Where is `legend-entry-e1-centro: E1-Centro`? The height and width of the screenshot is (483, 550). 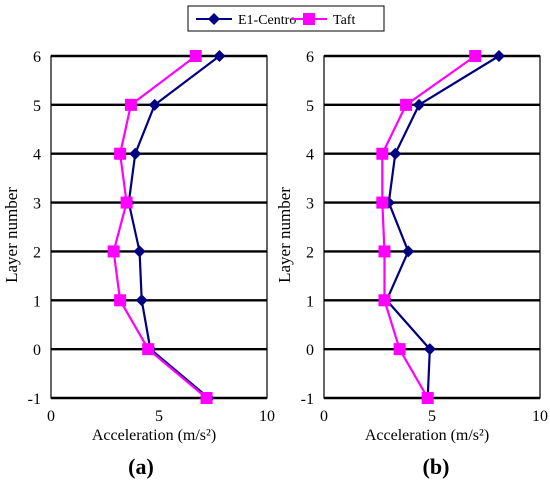 legend-entry-e1-centro: E1-Centro is located at coordinates (246, 20).